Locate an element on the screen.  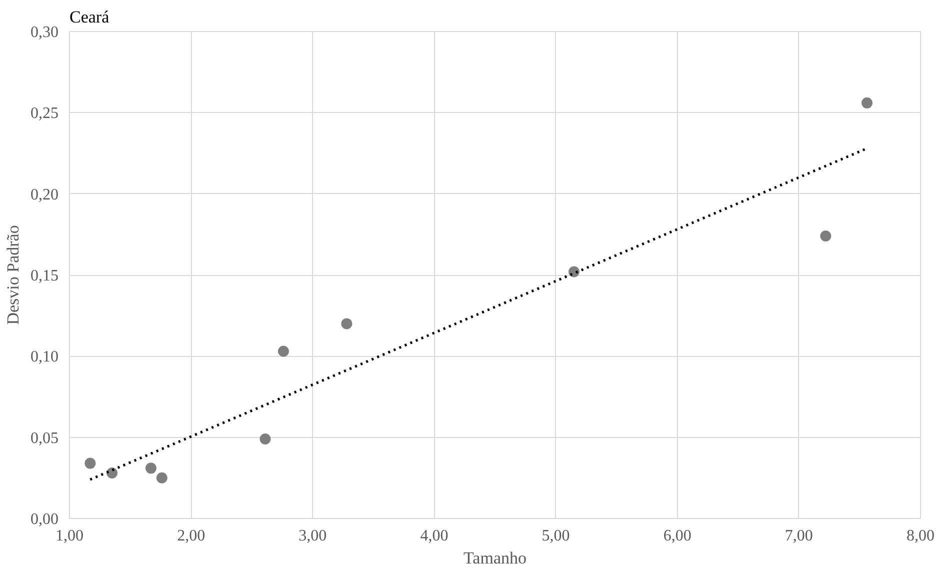
y-axis-title: Desvio Padrão is located at coordinates (13, 275).